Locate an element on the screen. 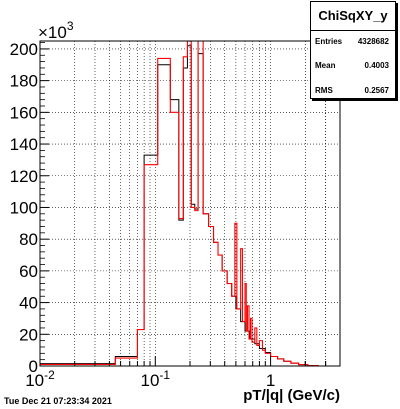 The width and height of the screenshot is (400, 409). y-tick-label: 180 is located at coordinates (24, 81).